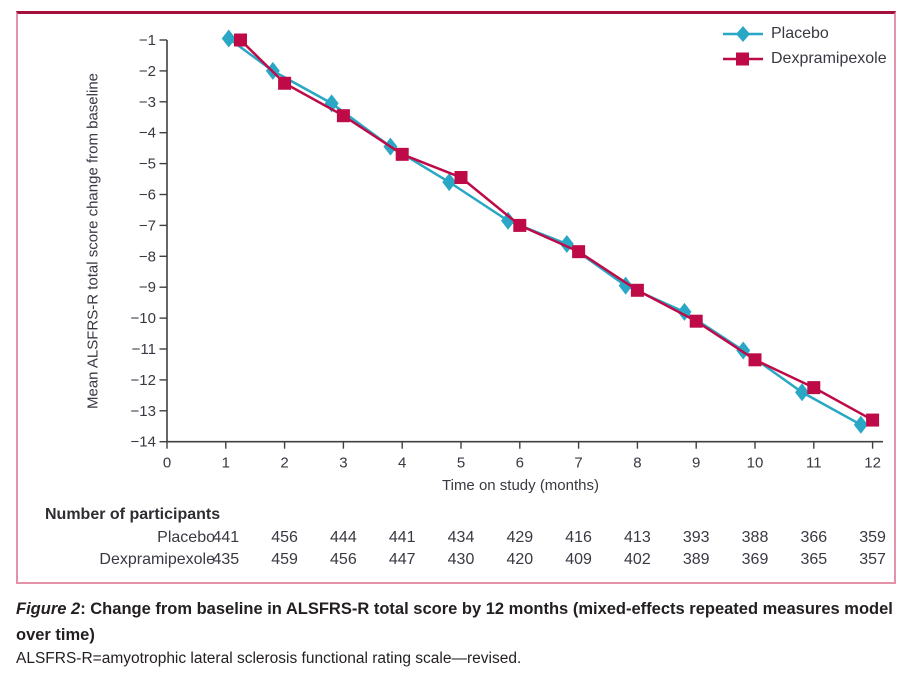 Image resolution: width=914 pixels, height=676 pixels. What do you see at coordinates (167, 463) in the screenshot?
I see `x-tick-label: 0` at bounding box center [167, 463].